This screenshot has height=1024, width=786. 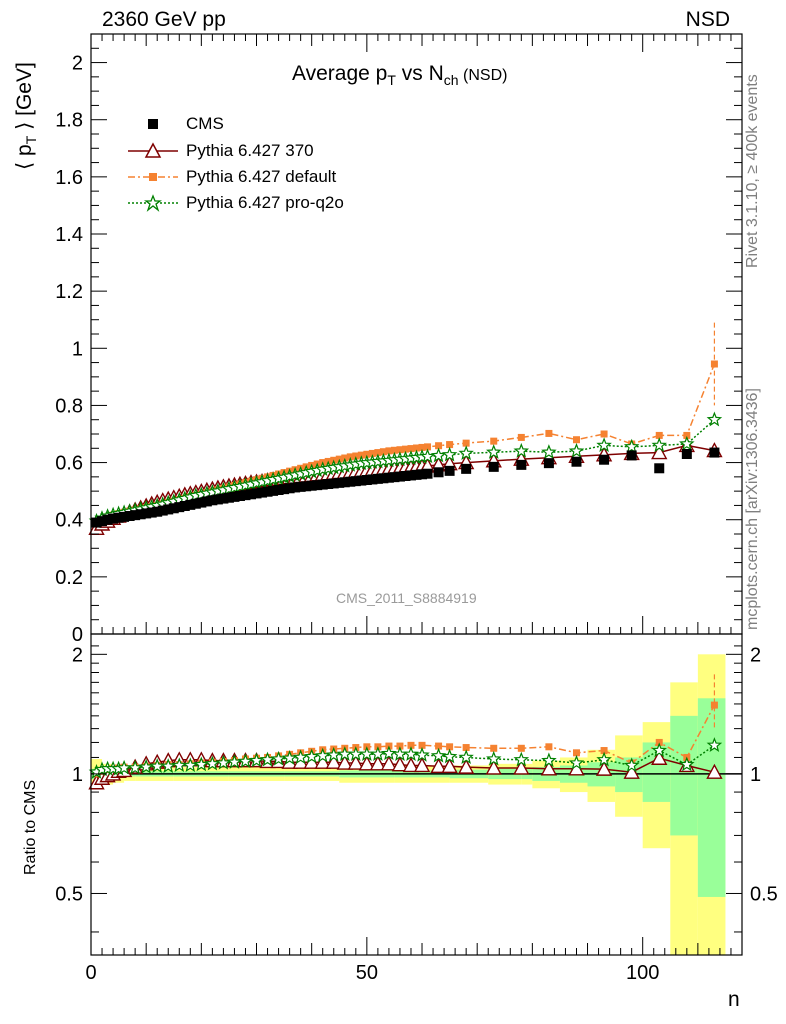 I want to click on legend-label: Pythia 6.427 default, so click(x=261, y=176).